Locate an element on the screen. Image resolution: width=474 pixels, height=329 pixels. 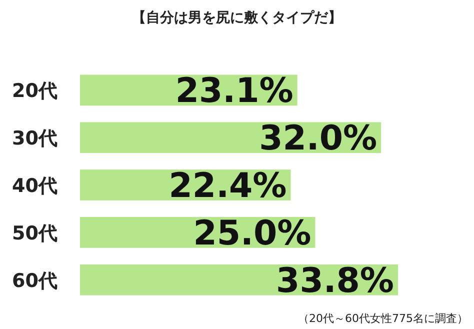
y-tick-label: 30代 is located at coordinates (35, 139).